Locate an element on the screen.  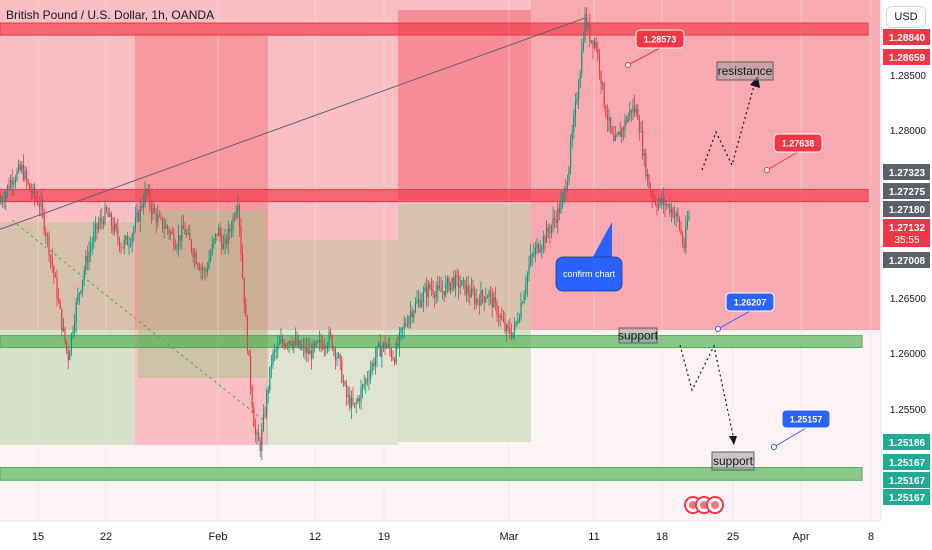
chart-title: British Pound / U.S. Dollar, 1h, OANDA is located at coordinates (110, 15).